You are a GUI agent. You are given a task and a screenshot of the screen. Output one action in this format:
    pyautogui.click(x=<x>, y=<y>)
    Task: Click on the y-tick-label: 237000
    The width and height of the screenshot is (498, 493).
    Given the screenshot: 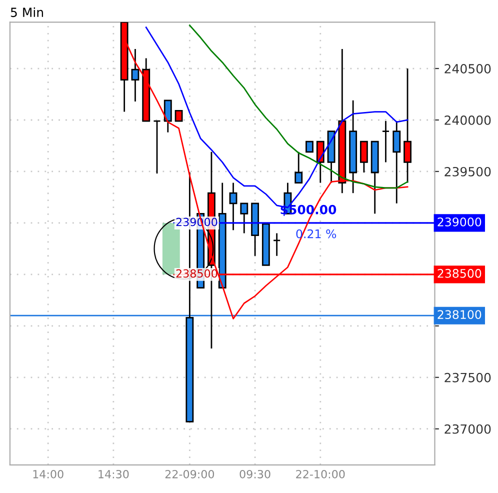 What is the action you would take?
    pyautogui.click(x=467, y=429)
    